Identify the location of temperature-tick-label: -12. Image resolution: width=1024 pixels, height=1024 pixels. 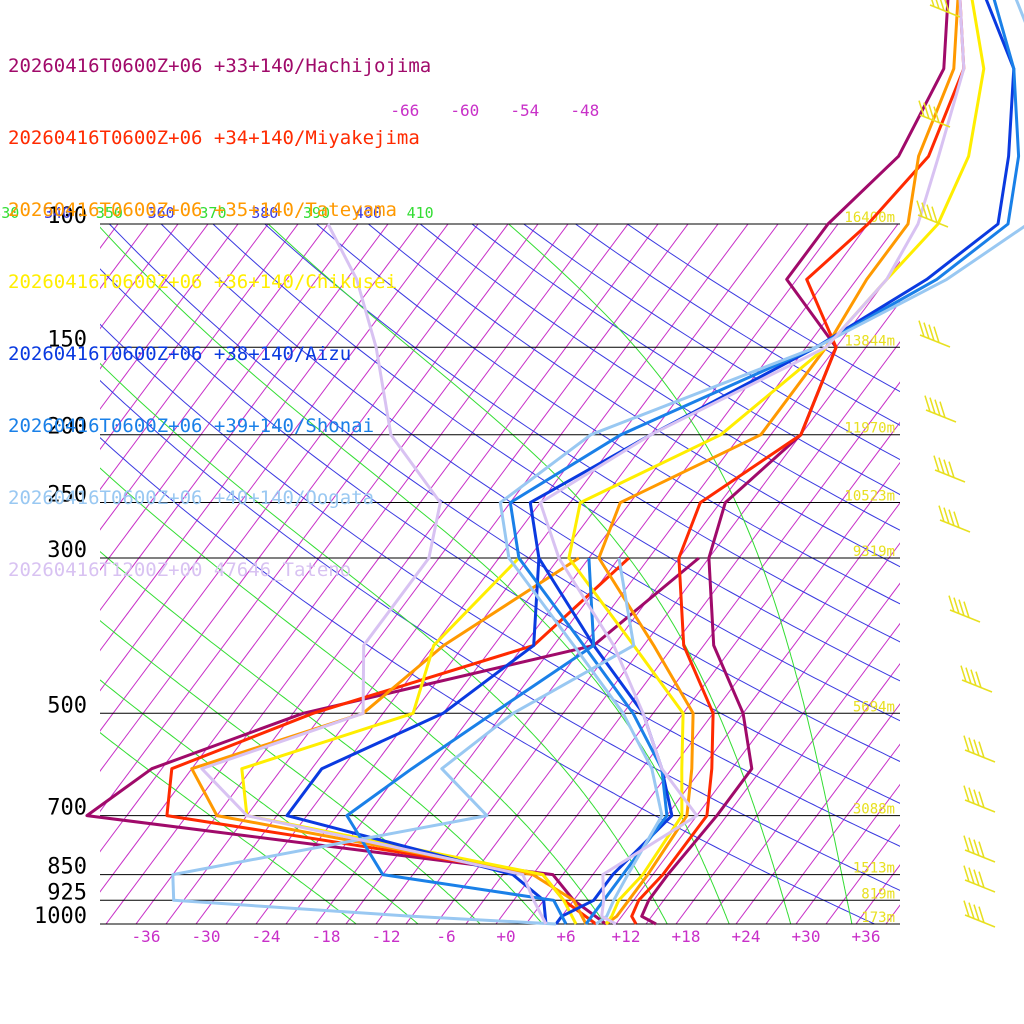
(386, 936).